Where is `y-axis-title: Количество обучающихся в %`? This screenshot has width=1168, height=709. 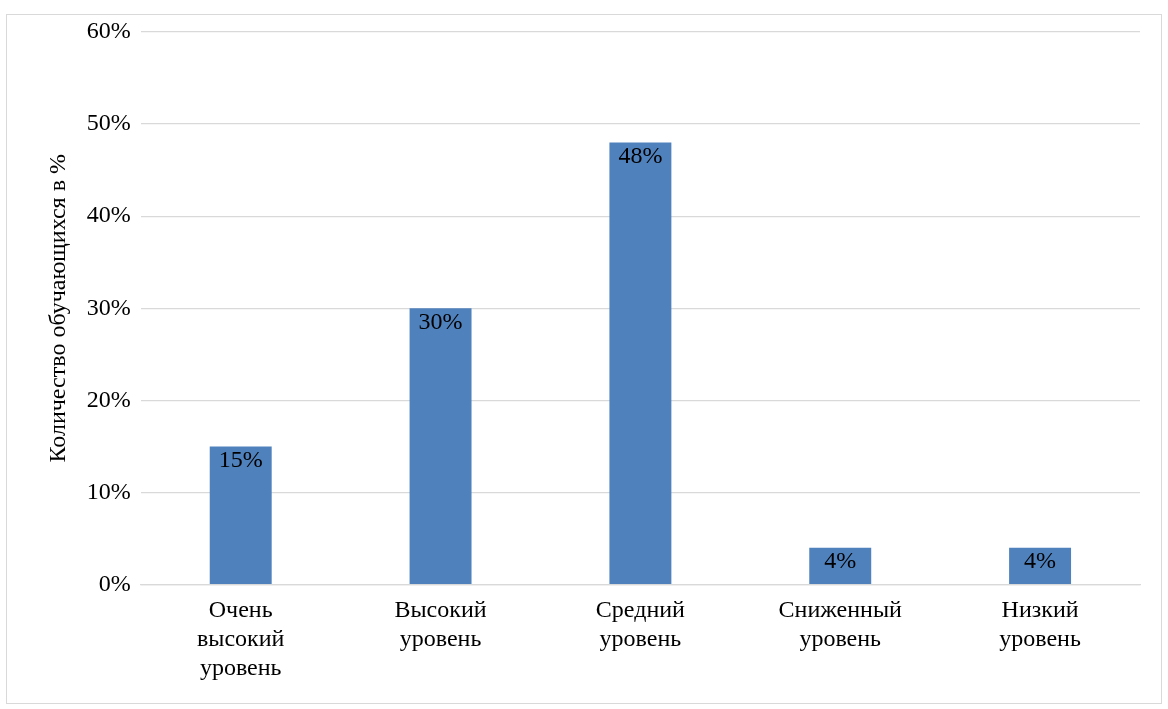
y-axis-title: Количество обучающихся в % is located at coordinates (56, 308).